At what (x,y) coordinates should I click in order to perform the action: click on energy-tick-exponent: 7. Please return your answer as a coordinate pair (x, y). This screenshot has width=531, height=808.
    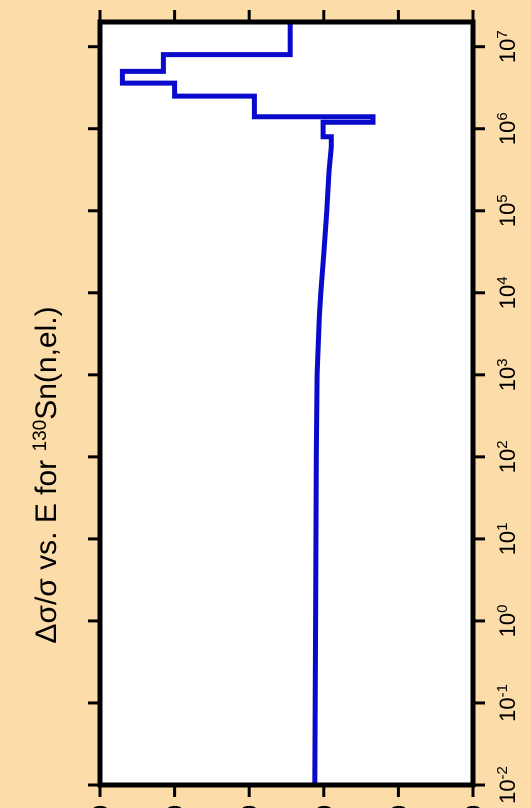
    Looking at the image, I should click on (502, 34).